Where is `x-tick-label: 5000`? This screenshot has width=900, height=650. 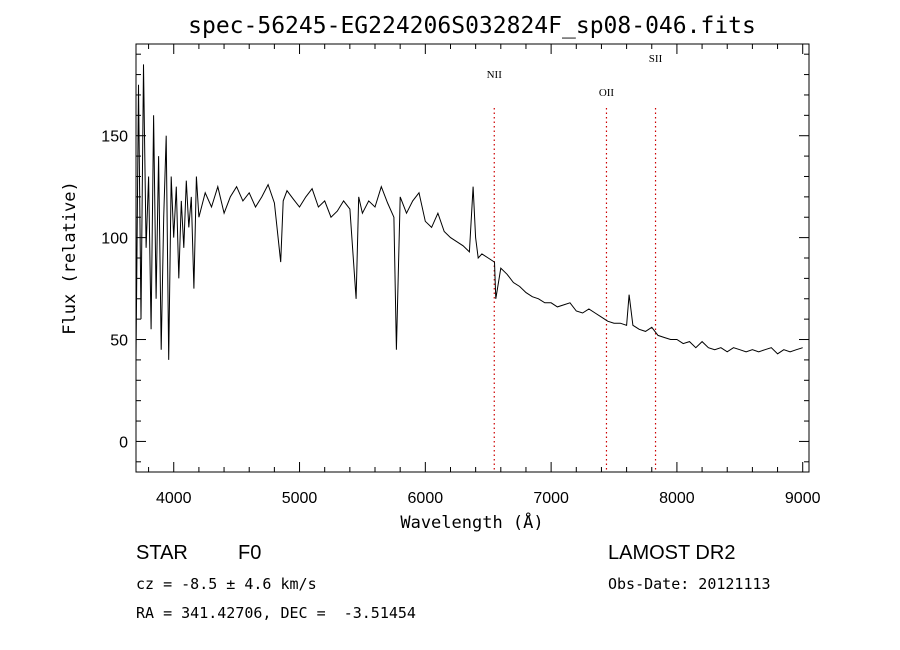 x-tick-label: 5000 is located at coordinates (300, 498).